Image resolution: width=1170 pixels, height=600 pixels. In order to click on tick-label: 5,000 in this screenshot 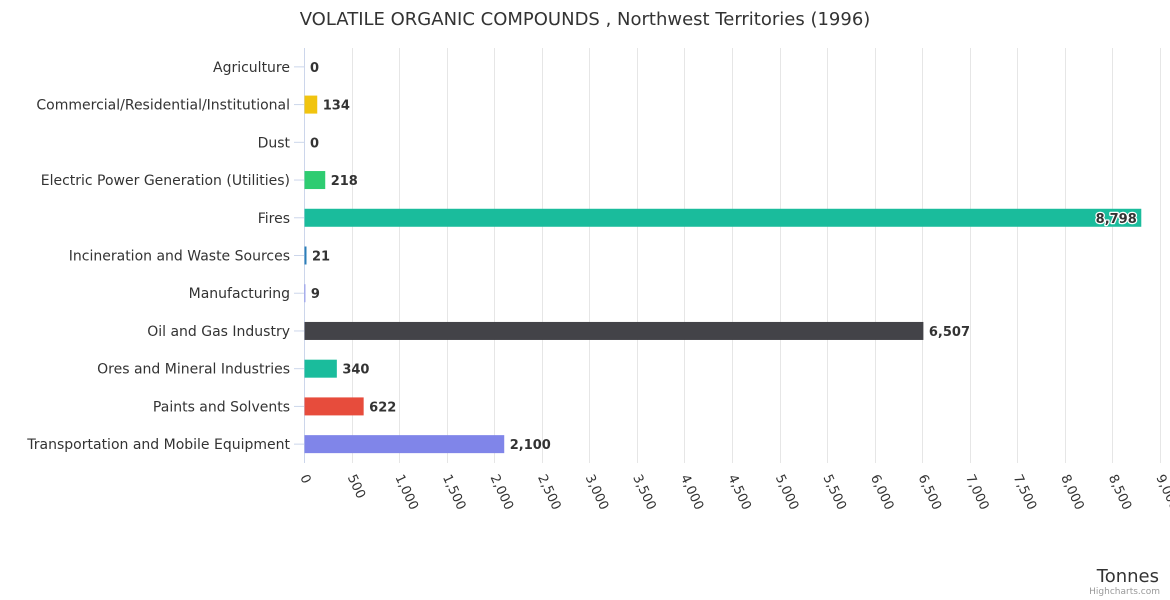, I will do `click(786, 492)`.